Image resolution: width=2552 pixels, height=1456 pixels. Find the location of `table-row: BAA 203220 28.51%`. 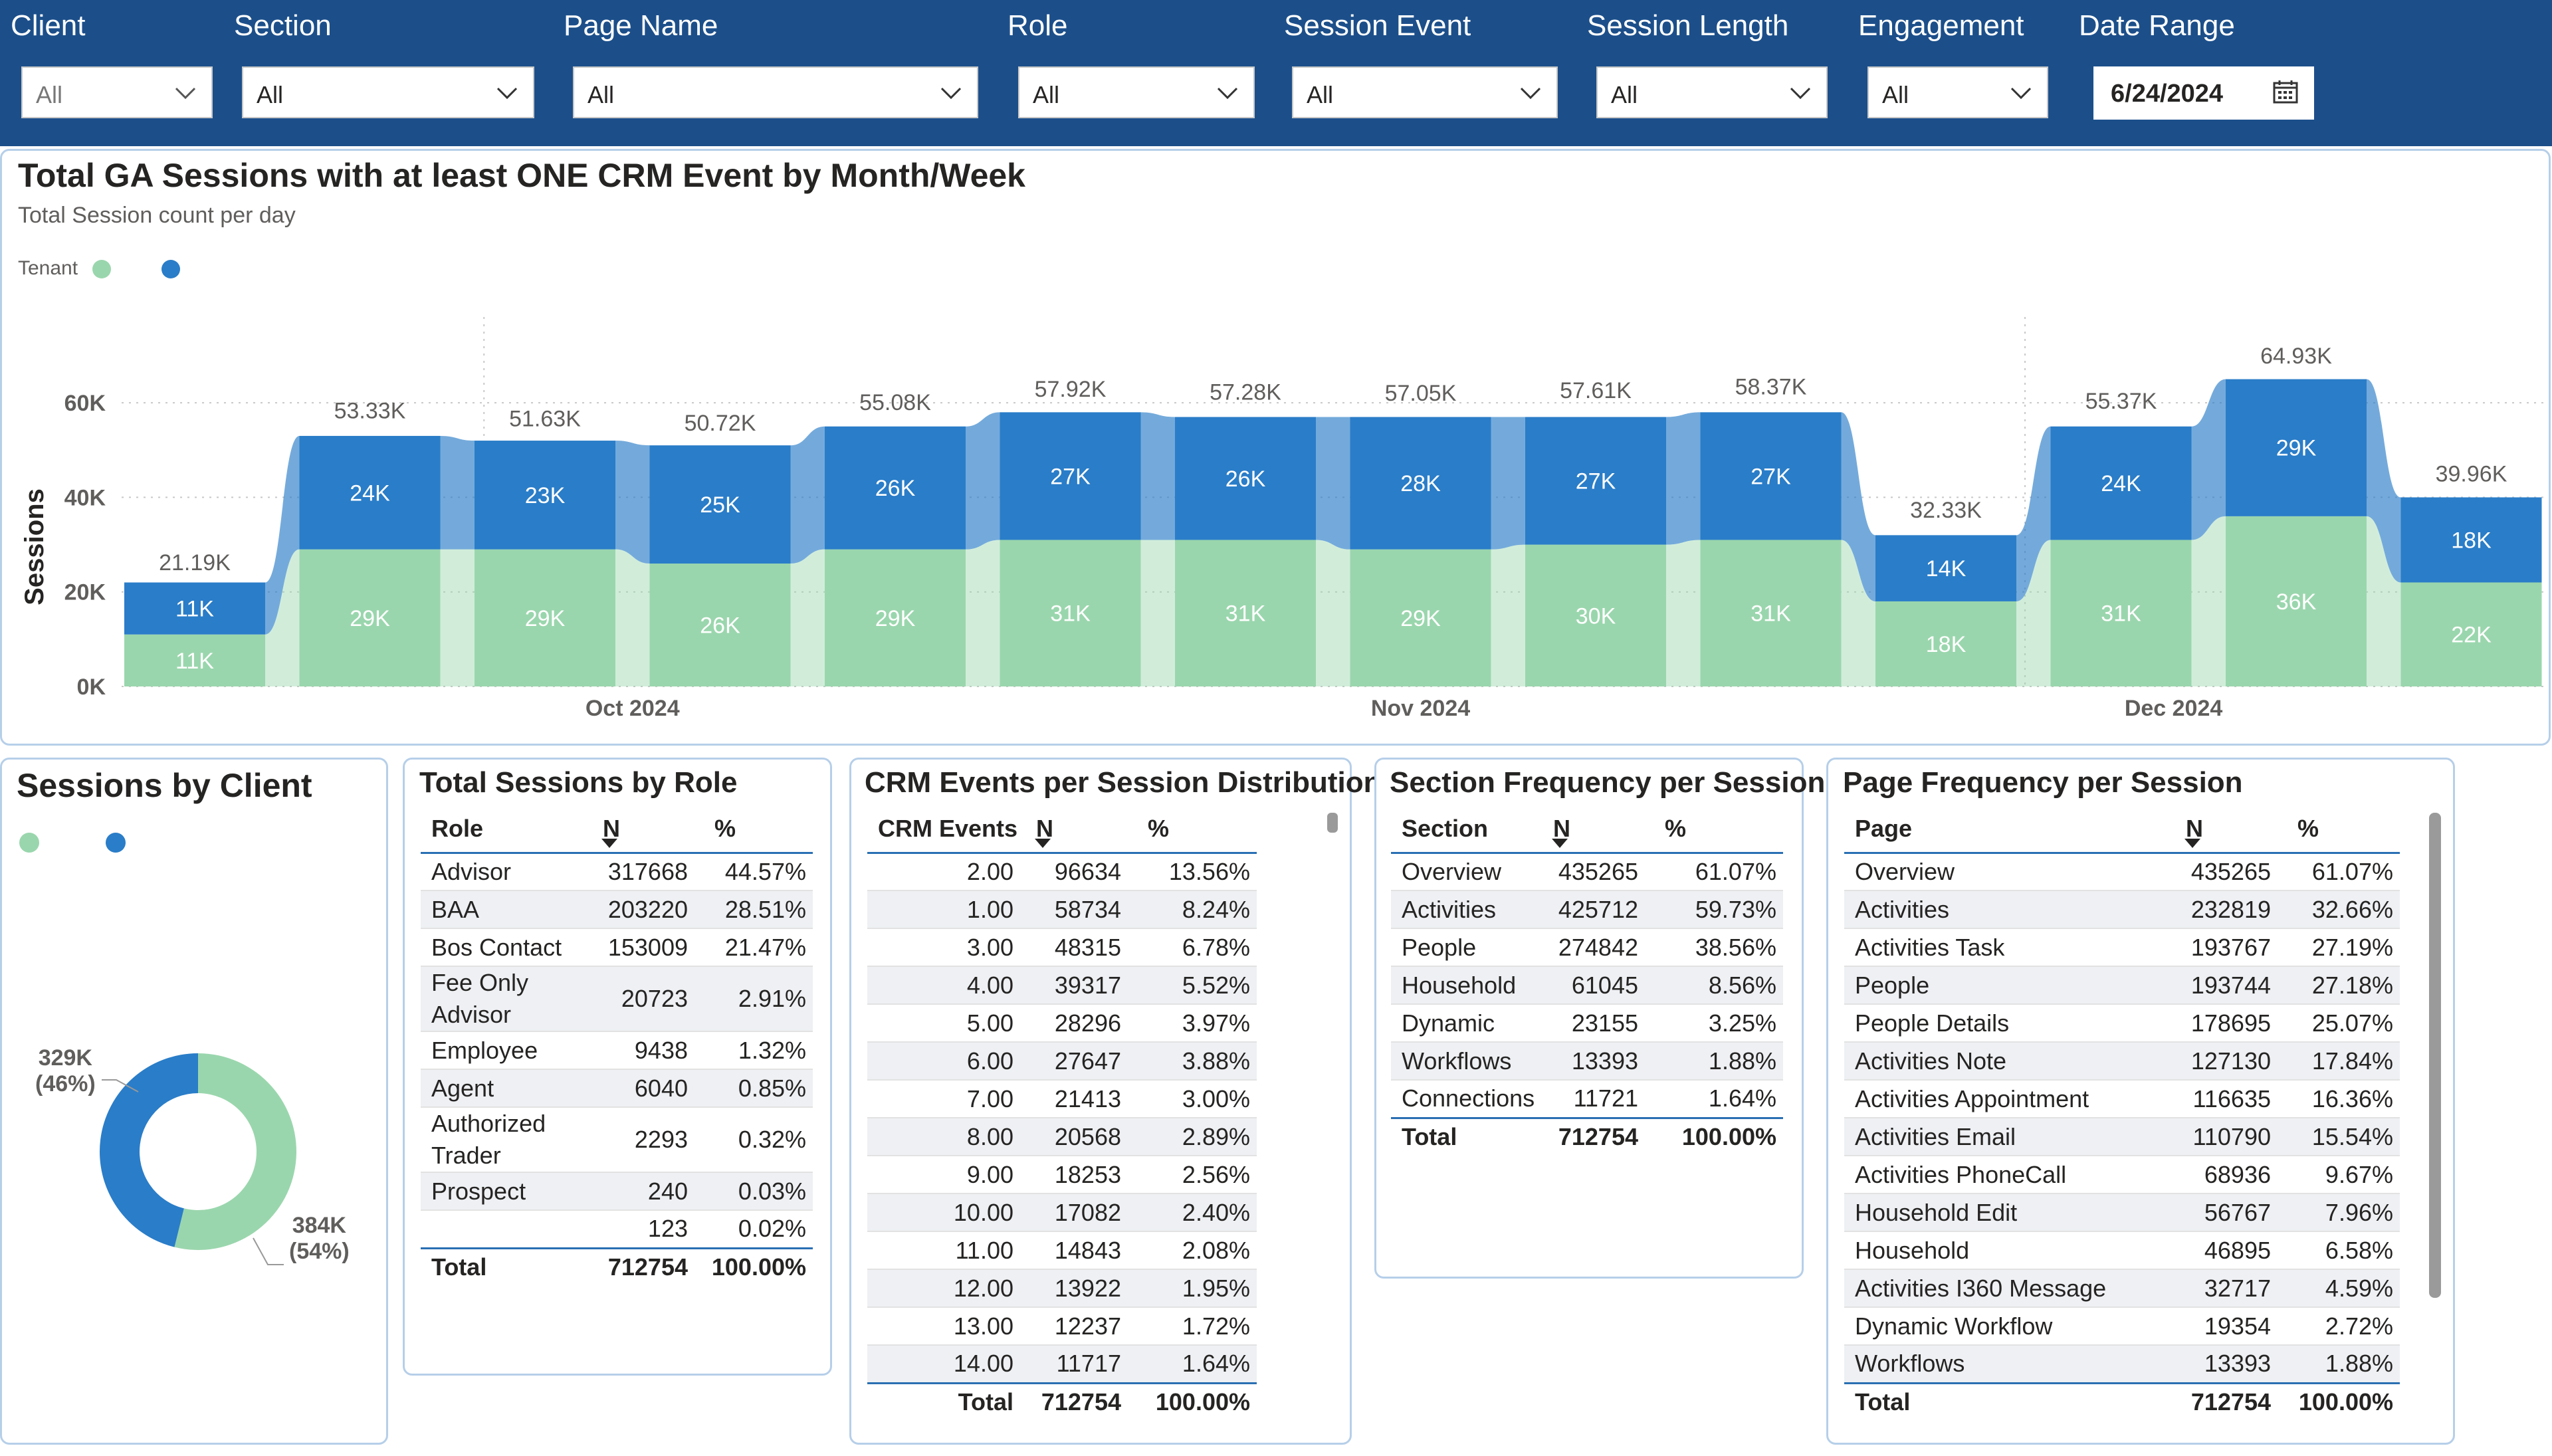

table-row: BAA 203220 28.51% is located at coordinates (617, 909).